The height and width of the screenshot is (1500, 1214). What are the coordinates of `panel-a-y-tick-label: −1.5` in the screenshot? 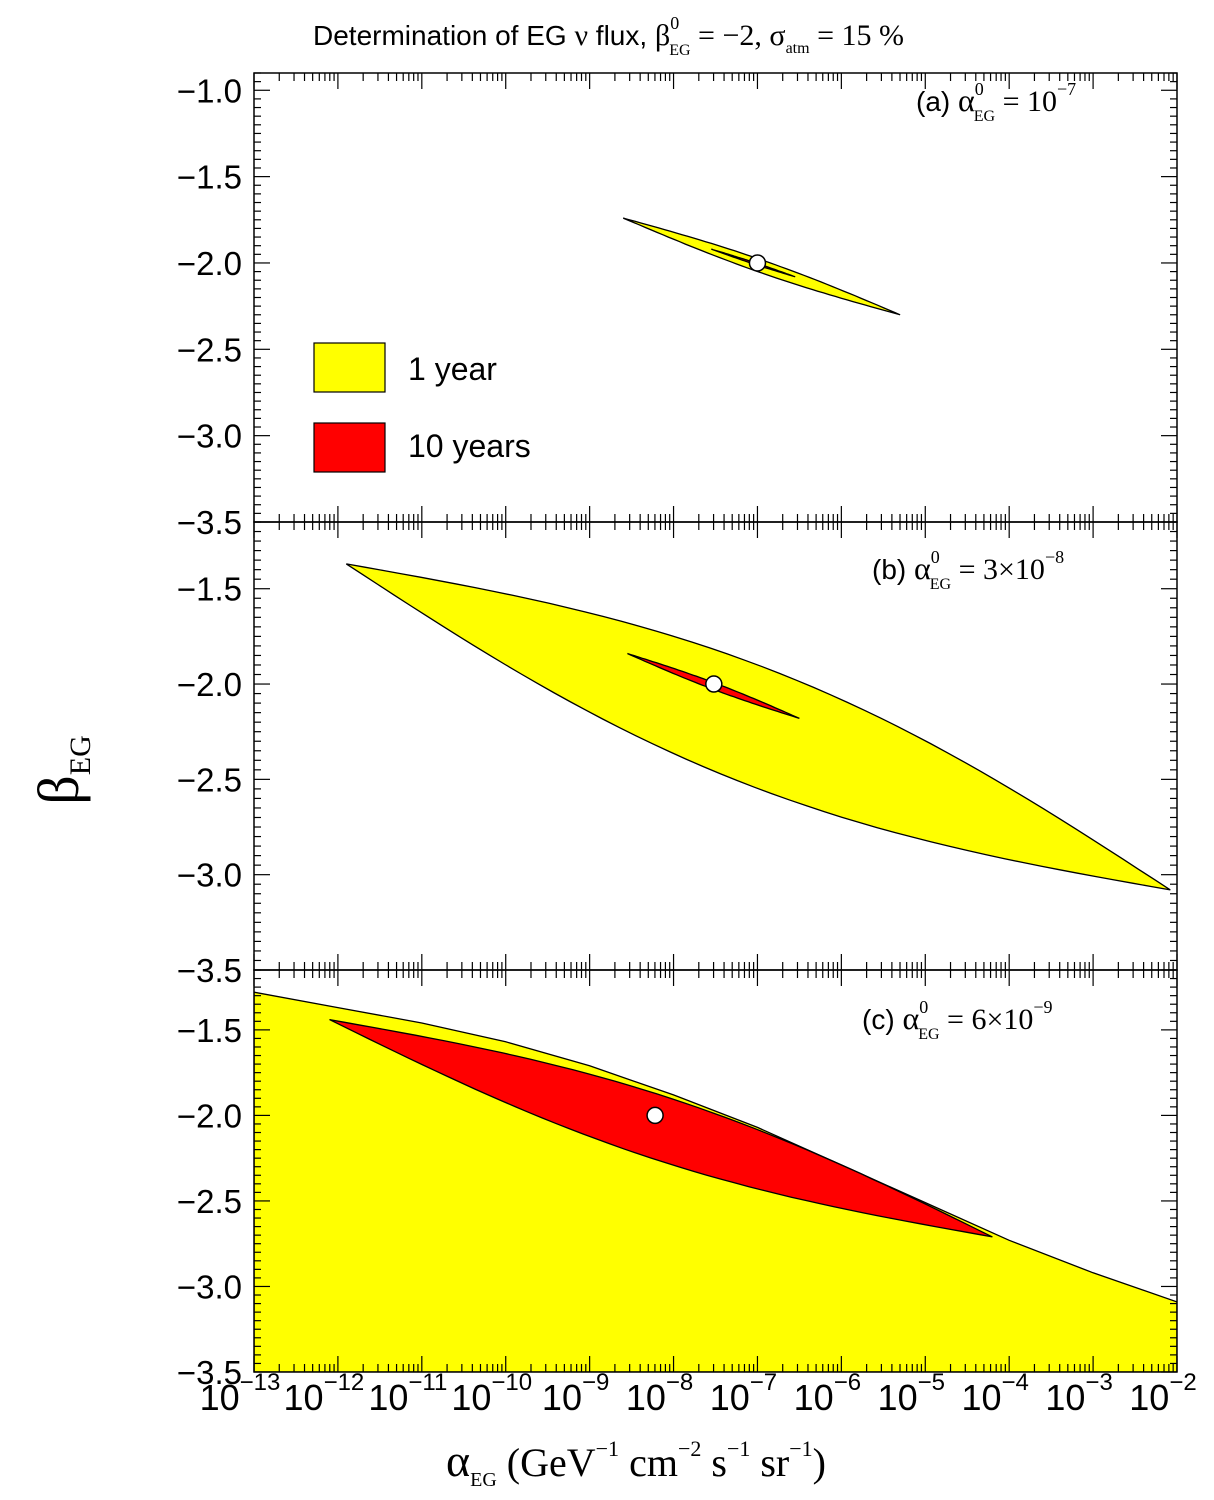 It's located at (209, 177).